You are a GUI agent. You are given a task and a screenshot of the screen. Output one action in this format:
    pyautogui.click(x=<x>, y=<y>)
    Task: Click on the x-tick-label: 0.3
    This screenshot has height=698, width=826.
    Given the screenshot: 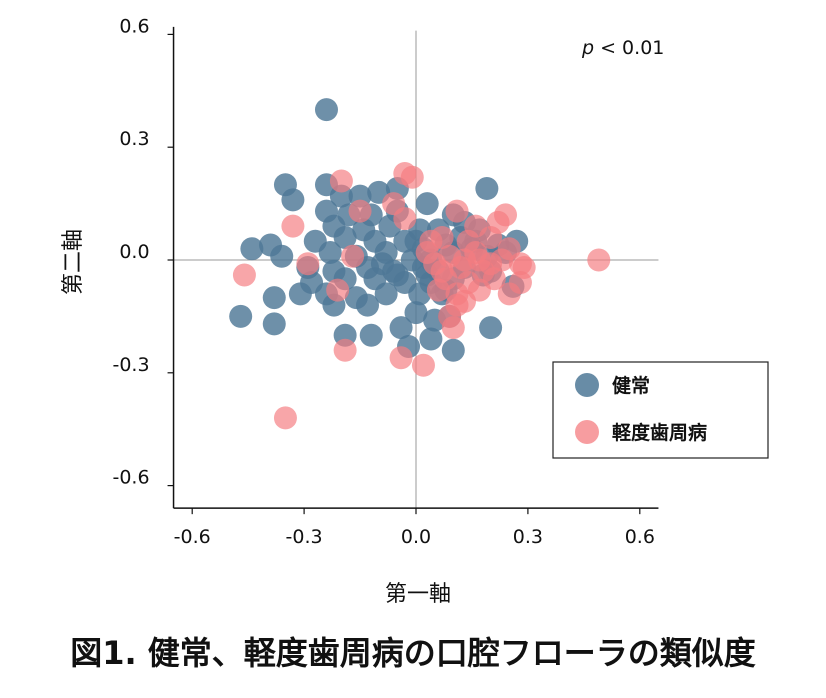 What is the action you would take?
    pyautogui.click(x=528, y=537)
    